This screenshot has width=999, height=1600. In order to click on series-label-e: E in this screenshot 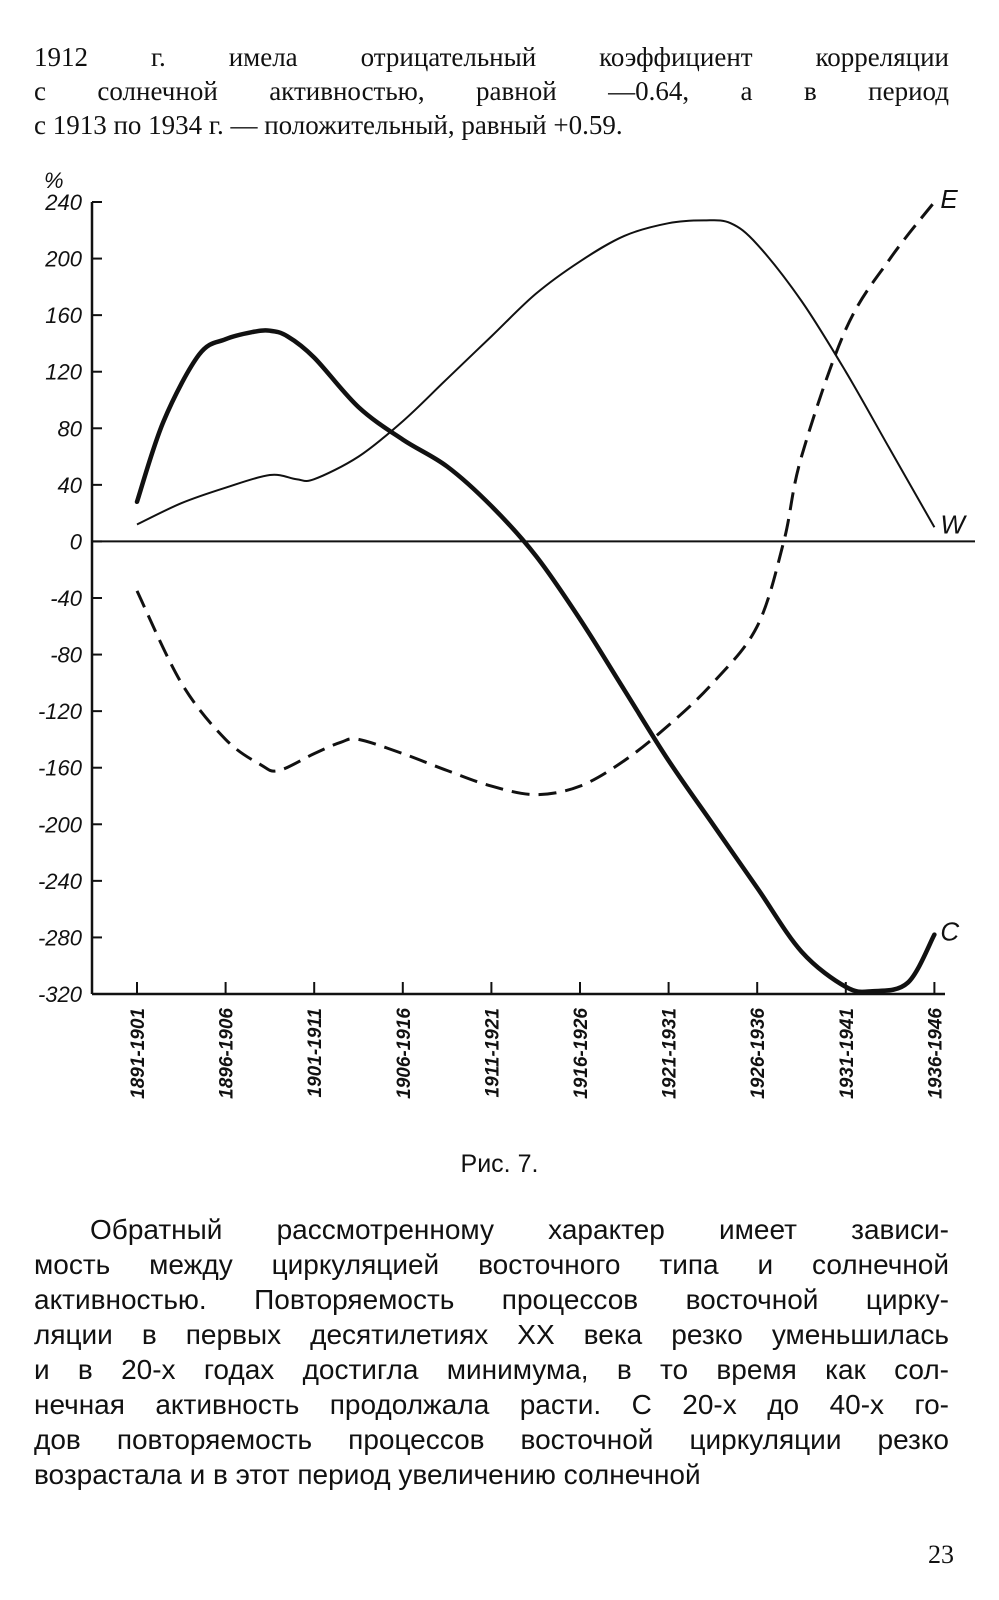, I will do `click(949, 199)`.